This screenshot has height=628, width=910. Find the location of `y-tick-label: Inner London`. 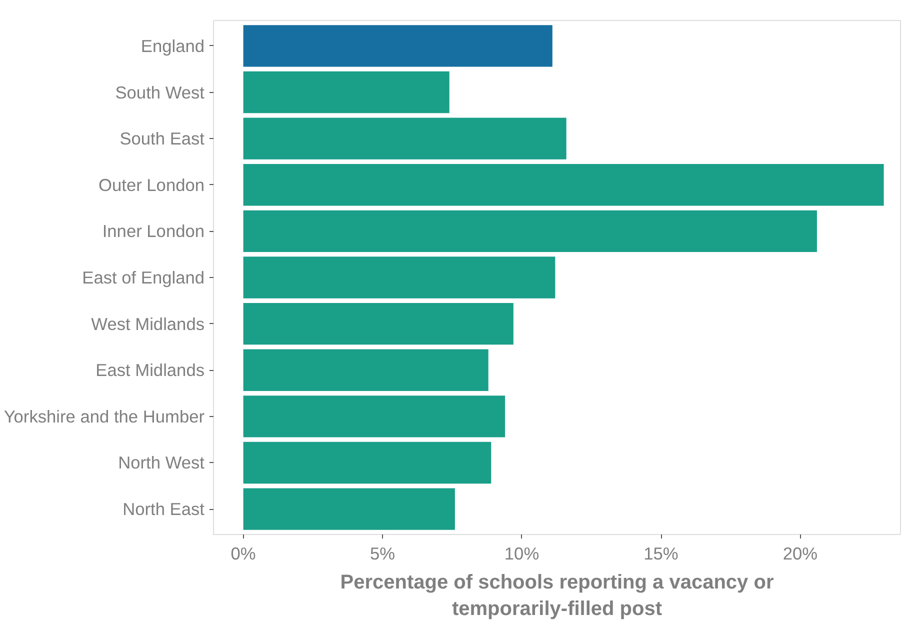

y-tick-label: Inner London is located at coordinates (153, 231).